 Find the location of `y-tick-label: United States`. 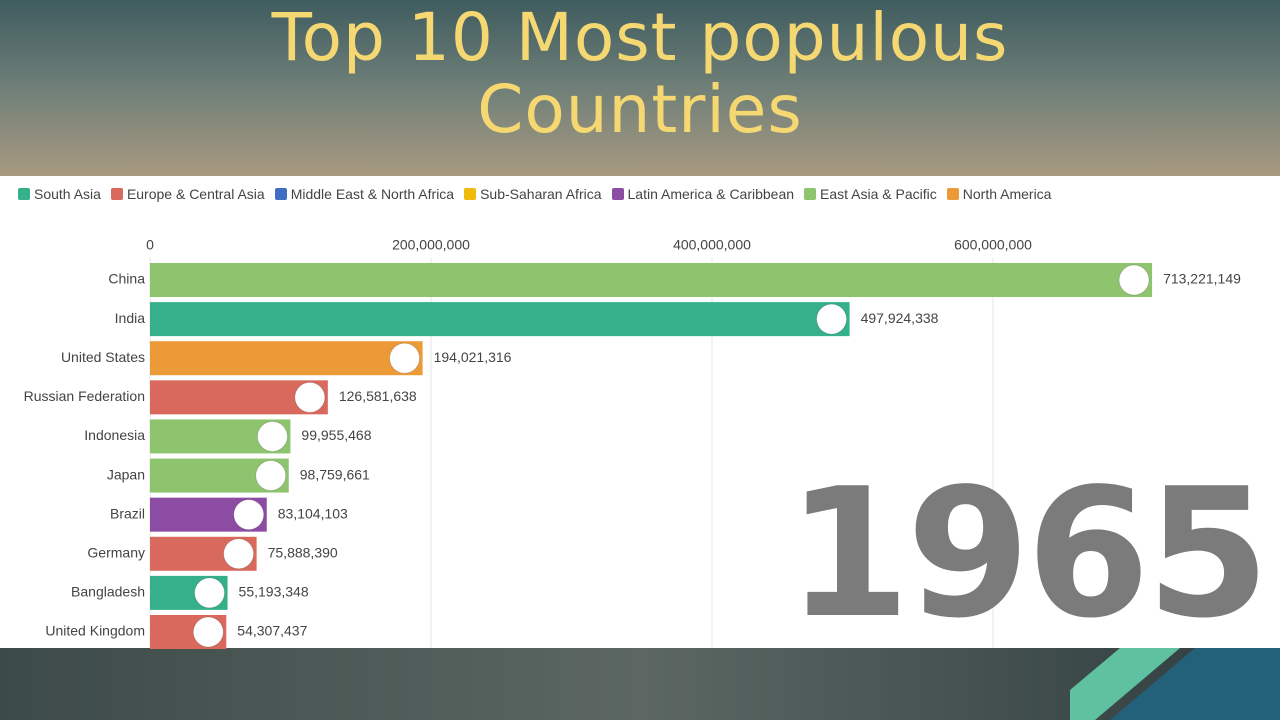

y-tick-label: United States is located at coordinates (103, 357).